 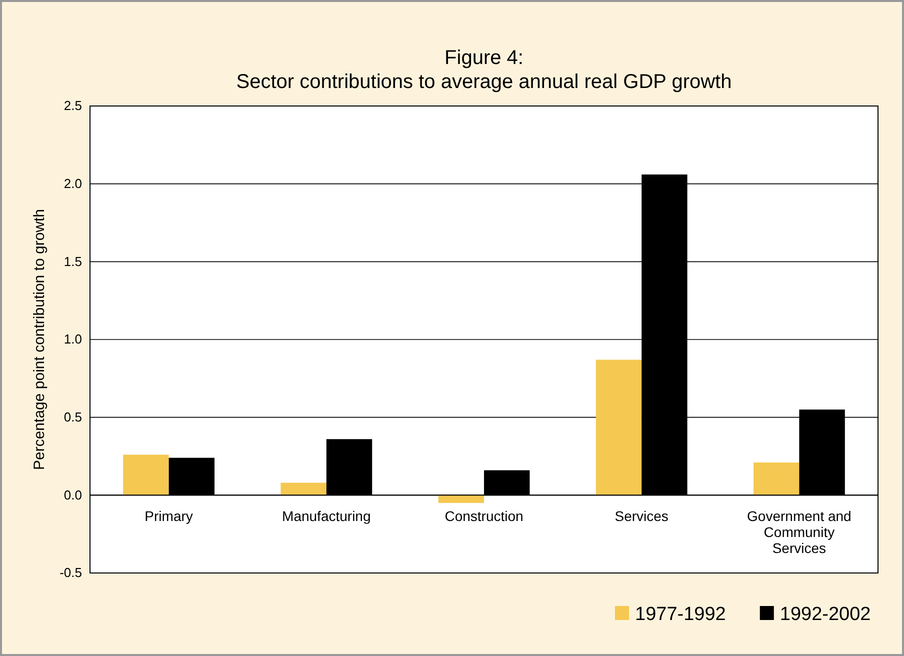 What do you see at coordinates (71, 572) in the screenshot?
I see `y-tick-label: -0.5` at bounding box center [71, 572].